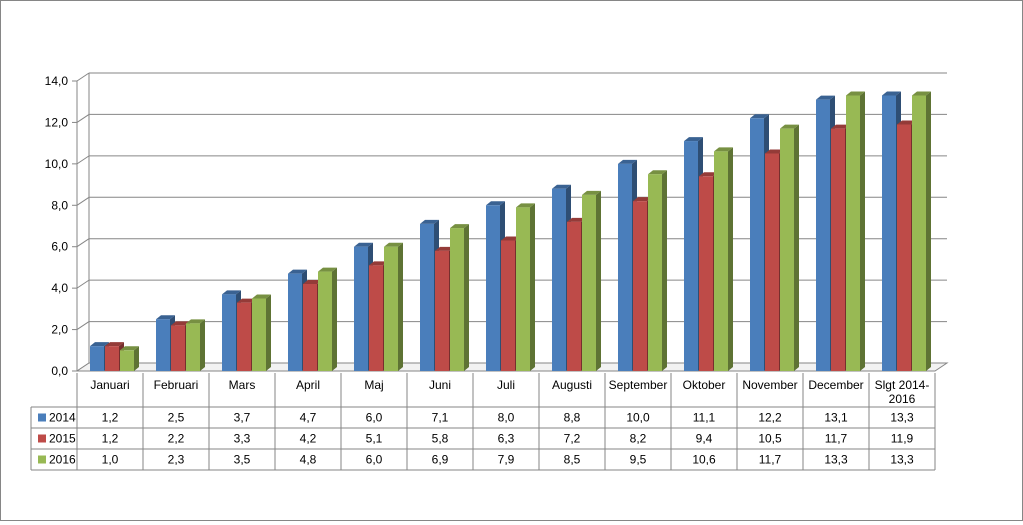 Image resolution: width=1023 pixels, height=525 pixels. What do you see at coordinates (59, 330) in the screenshot?
I see `y-tick-label: 2,0` at bounding box center [59, 330].